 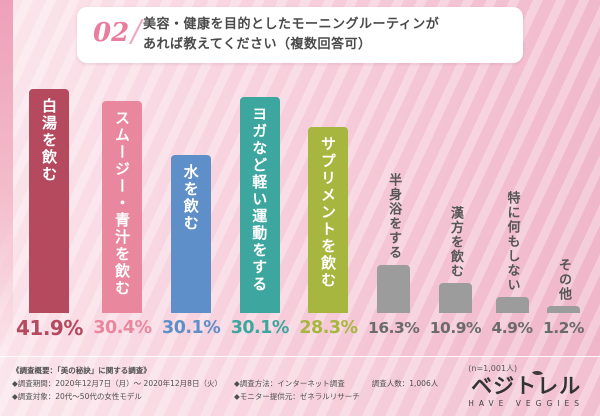 I want to click on bar-column: 漢方を飲む 10.9%, so click(x=455, y=272).